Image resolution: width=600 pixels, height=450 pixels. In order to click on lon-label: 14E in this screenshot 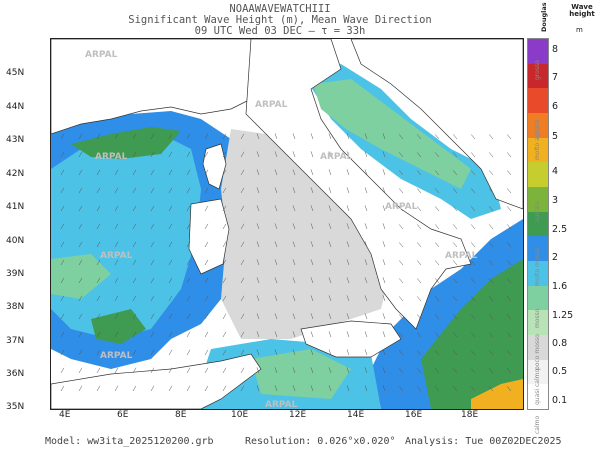, I will do `click(356, 415)`.